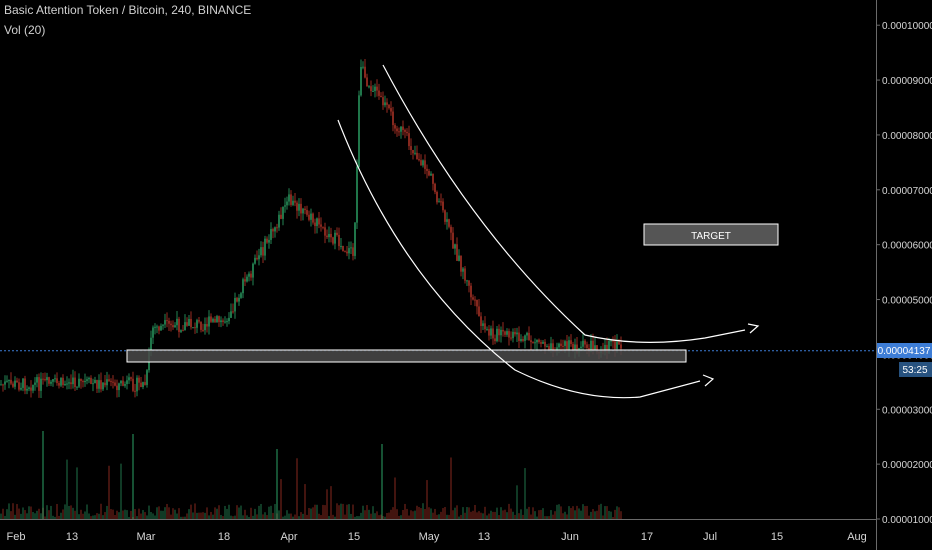 The height and width of the screenshot is (550, 932). I want to click on x-tick-label: Mar, so click(146, 537).